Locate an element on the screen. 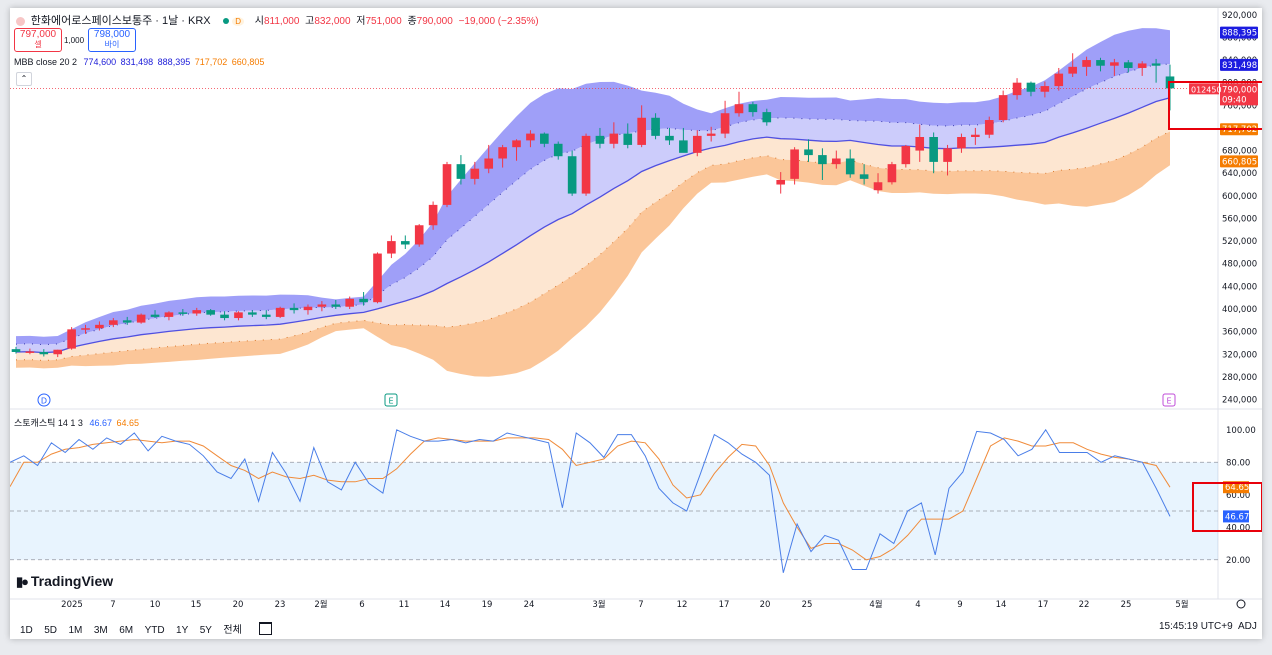 This screenshot has width=1272, height=655. stoch-legend: 스토캐스틱 14 1 3 46.67 64.65 is located at coordinates (76, 422).